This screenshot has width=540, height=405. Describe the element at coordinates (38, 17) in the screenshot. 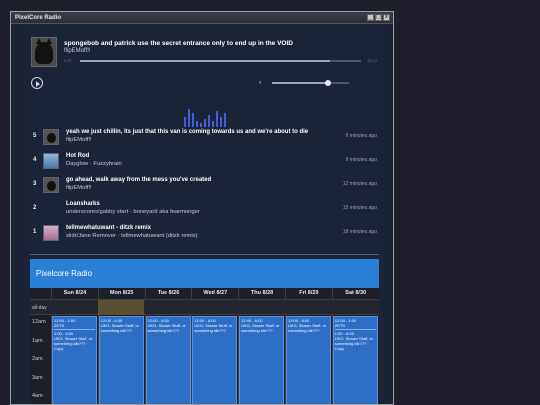

I see `window-title: PixelCore Radio` at that location.